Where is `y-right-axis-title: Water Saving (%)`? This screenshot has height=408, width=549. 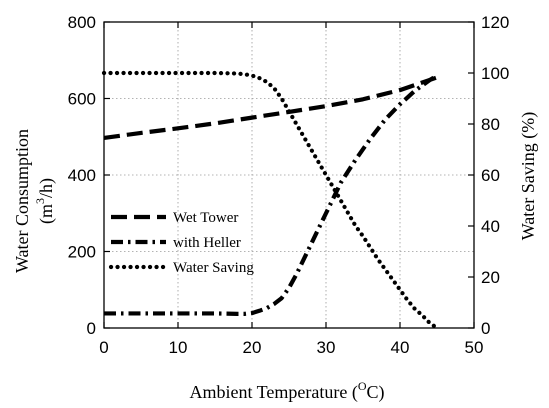 y-right-axis-title: Water Saving (%) is located at coordinates (528, 176).